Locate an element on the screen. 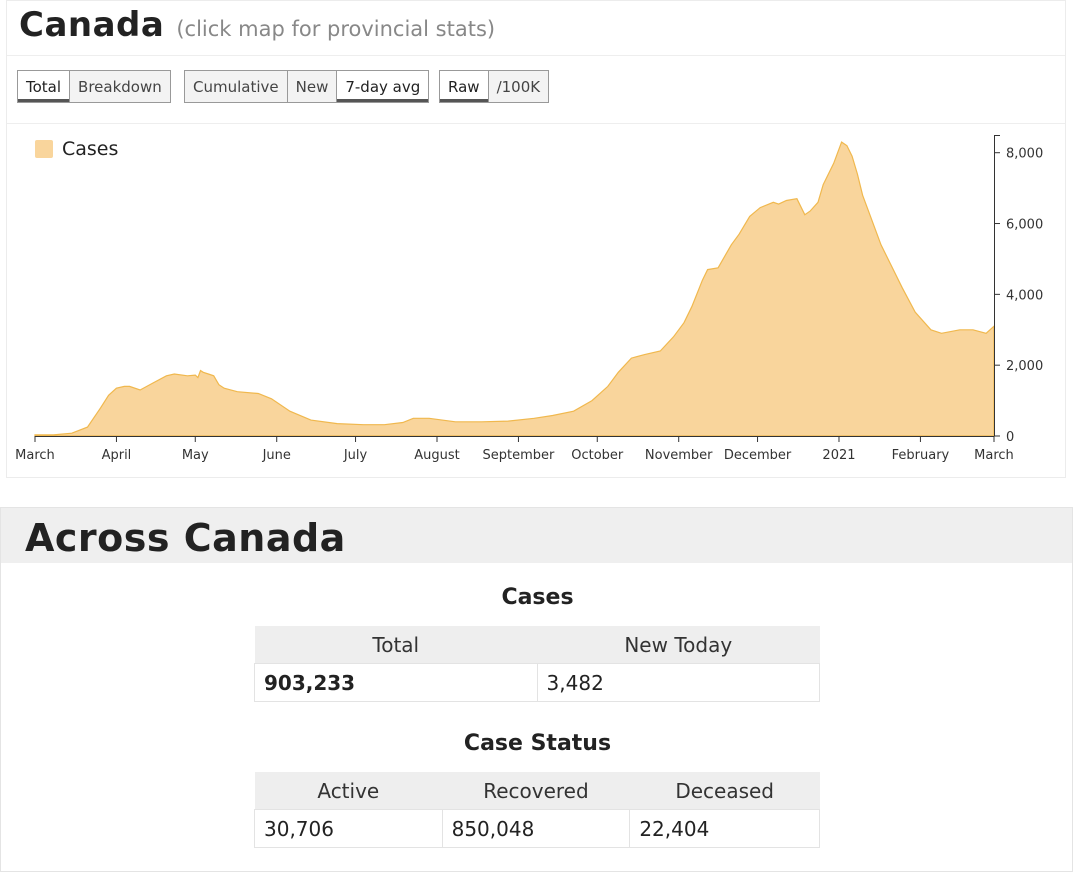 This screenshot has height=872, width=1080. total-breakdown-toggle: Total Breakdown is located at coordinates (94, 86).